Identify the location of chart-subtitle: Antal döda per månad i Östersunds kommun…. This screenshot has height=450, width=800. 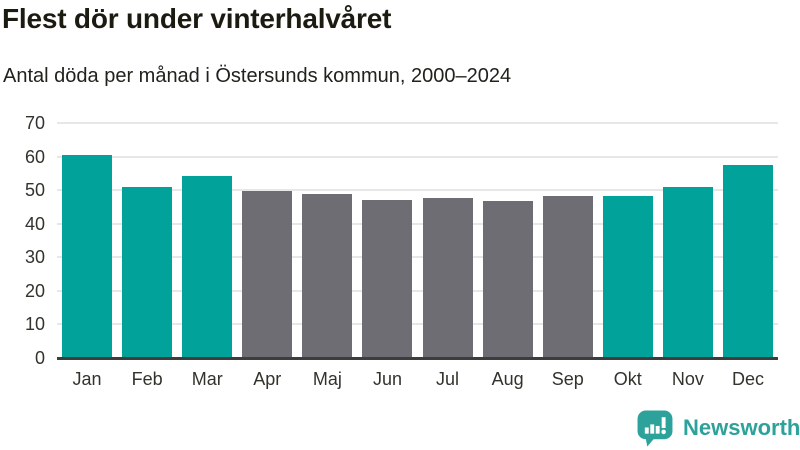
(257, 76).